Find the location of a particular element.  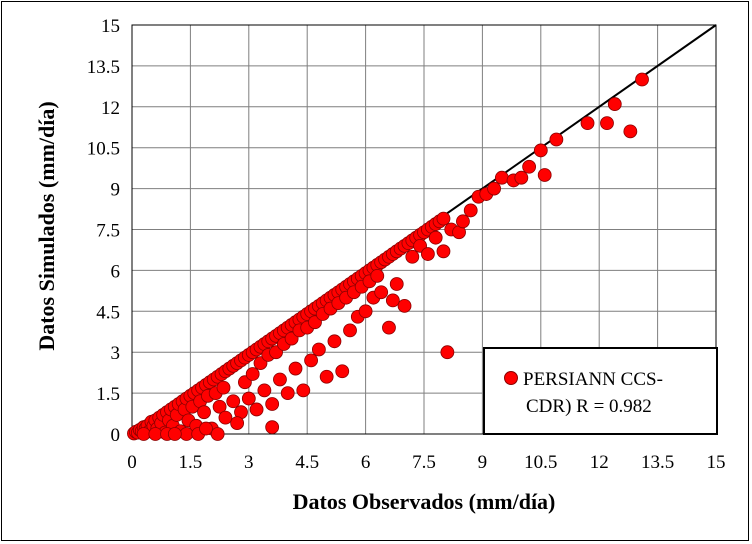

y-tick-label: 9 is located at coordinates (116, 190).